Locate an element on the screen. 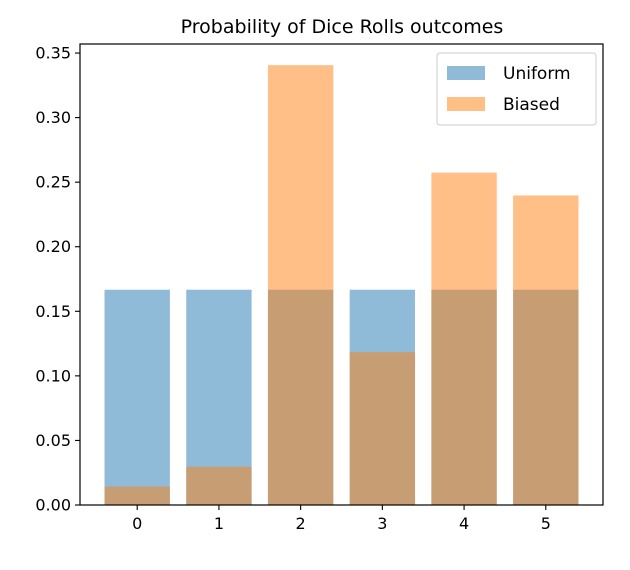  legend-swatch-biased is located at coordinates (466, 104).